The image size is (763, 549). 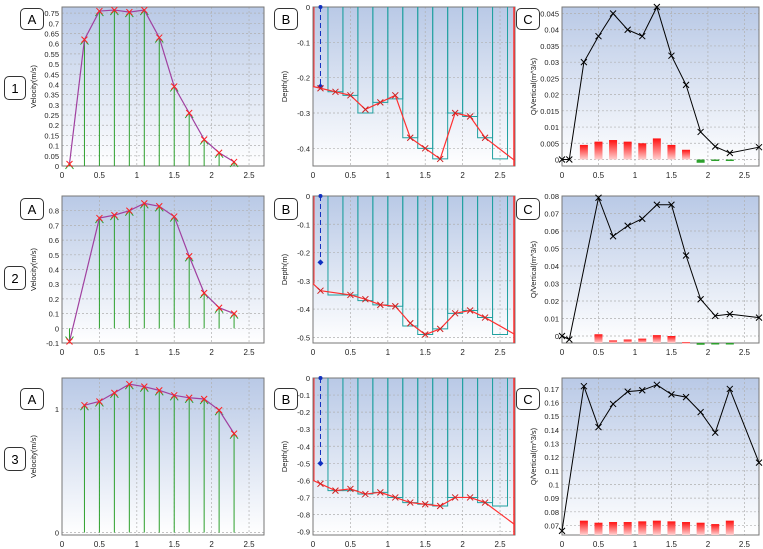 I want to click on panel-3-c-ytick-label: 0.09, so click(x=551, y=498).